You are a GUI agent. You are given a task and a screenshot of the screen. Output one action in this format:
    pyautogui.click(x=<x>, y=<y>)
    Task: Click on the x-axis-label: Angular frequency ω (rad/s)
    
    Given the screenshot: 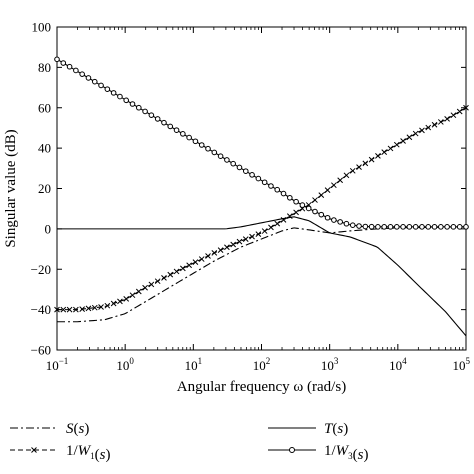 What is the action you would take?
    pyautogui.click(x=261, y=387)
    